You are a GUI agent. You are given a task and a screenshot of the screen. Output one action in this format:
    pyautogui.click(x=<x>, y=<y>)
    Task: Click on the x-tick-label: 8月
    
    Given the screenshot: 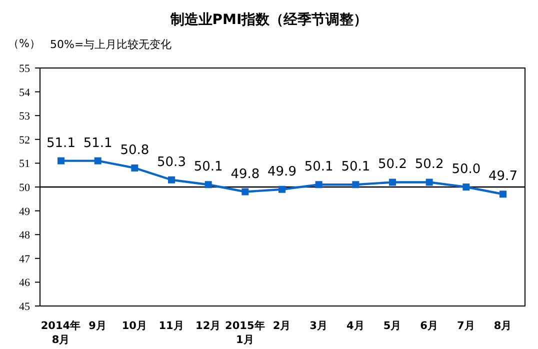 What is the action you would take?
    pyautogui.click(x=503, y=326)
    